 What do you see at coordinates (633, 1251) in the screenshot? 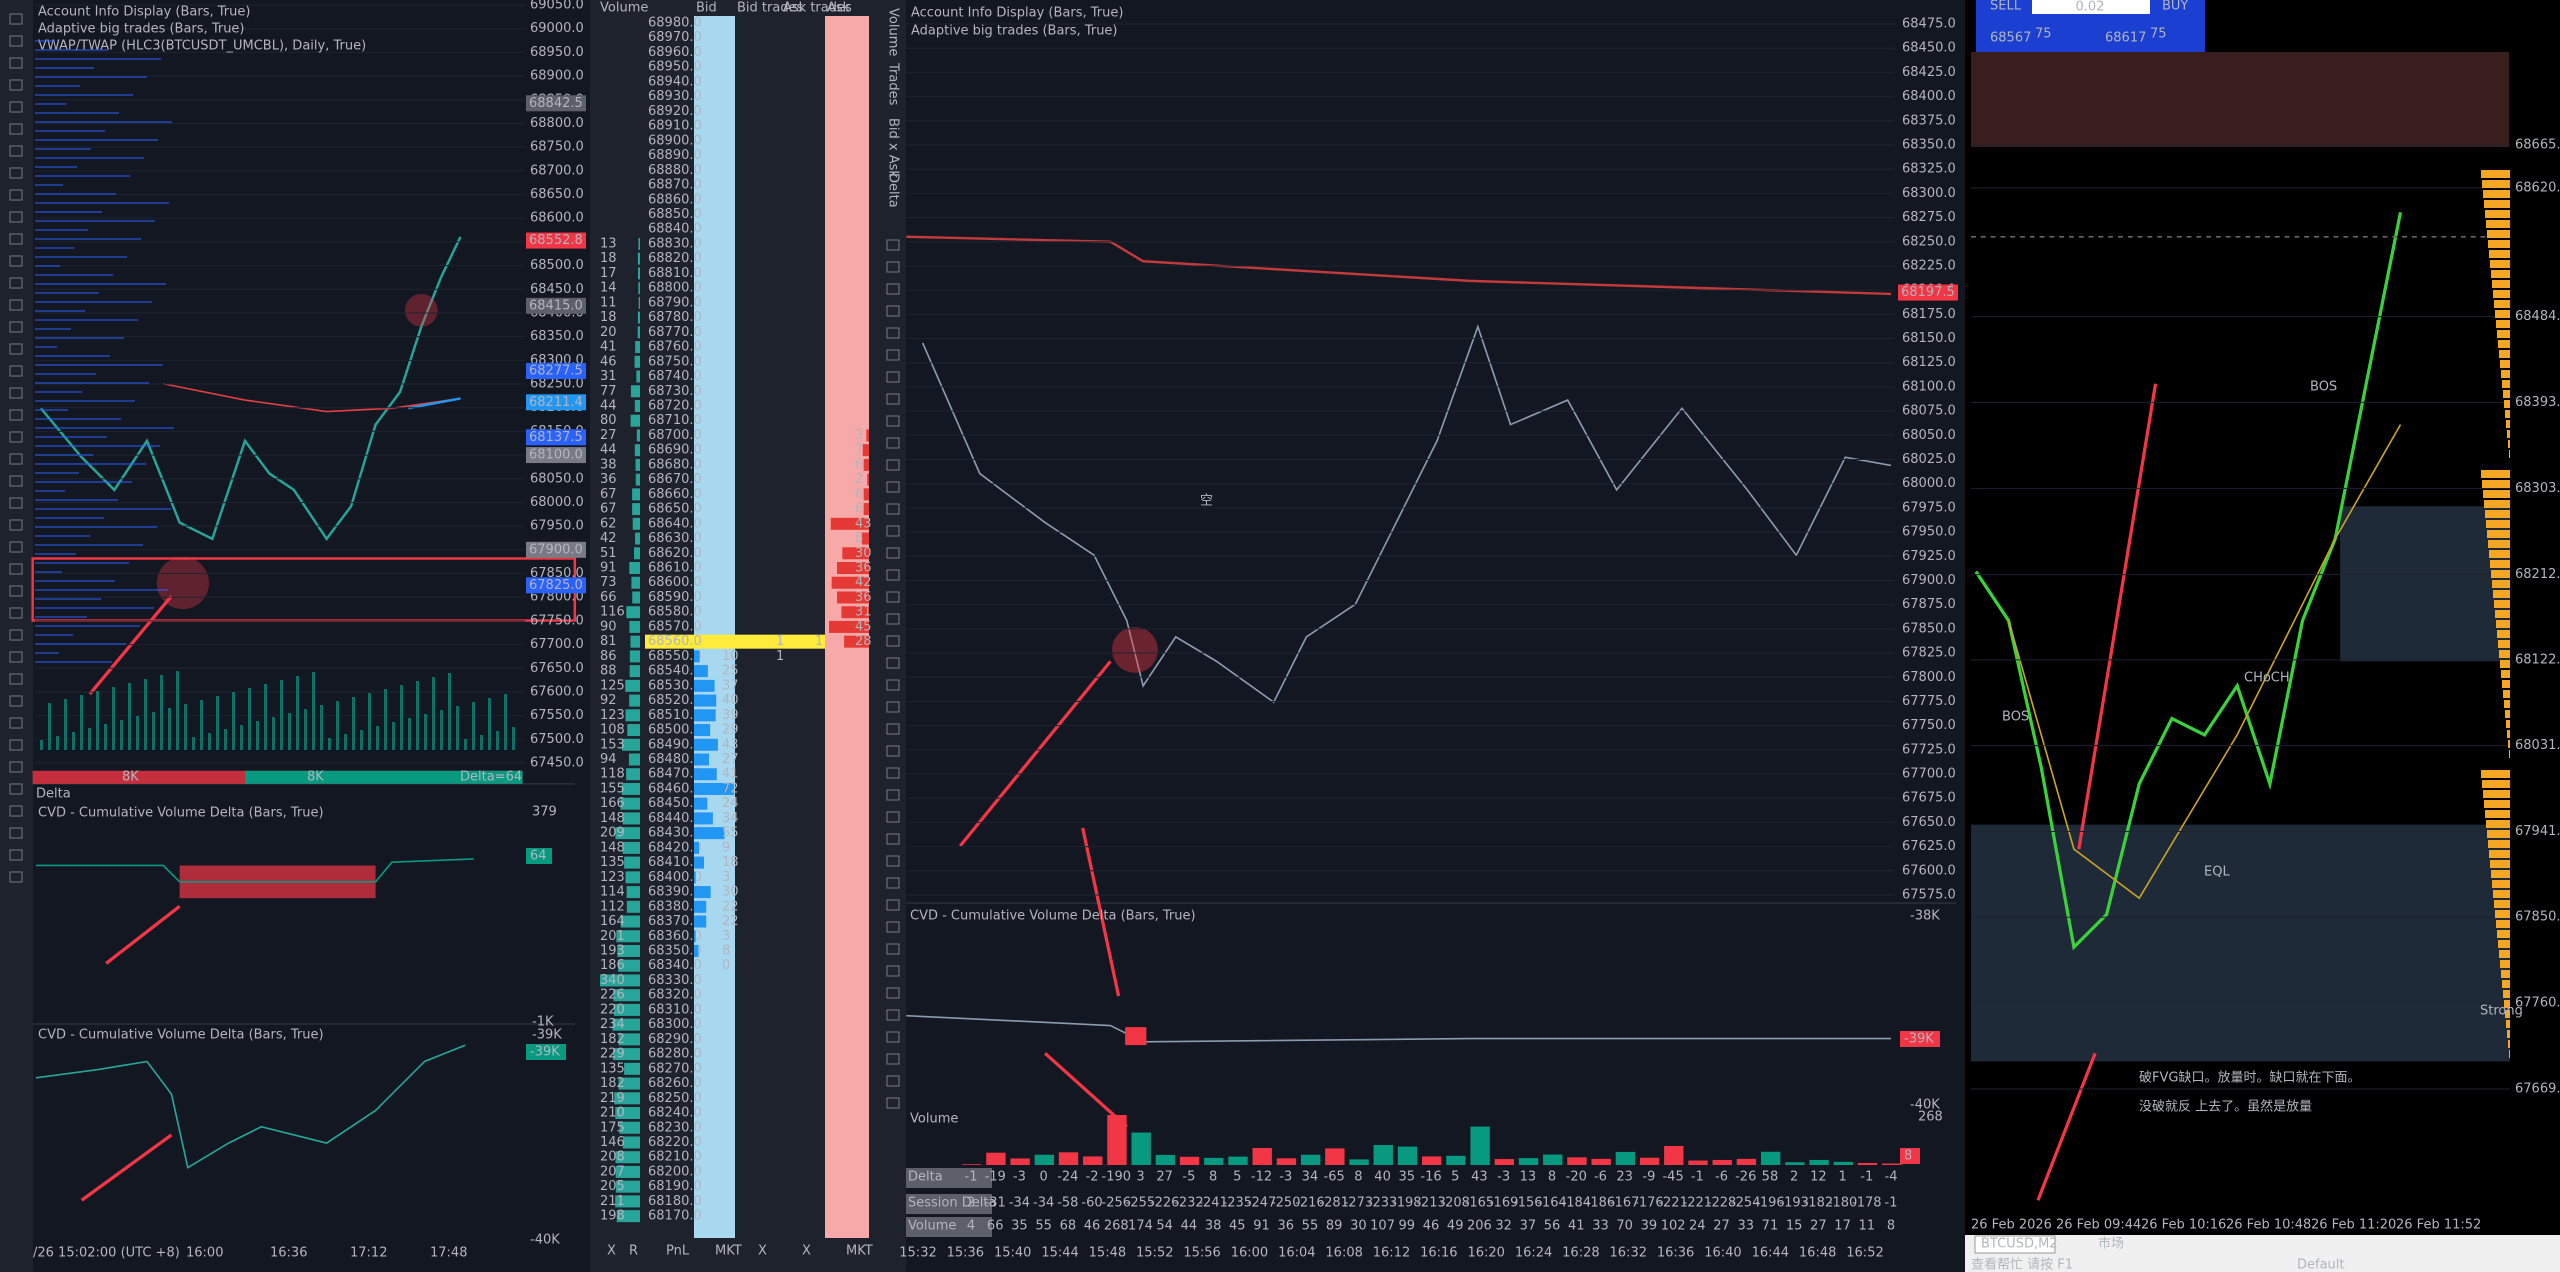
I see `dom-footer: R` at bounding box center [633, 1251].